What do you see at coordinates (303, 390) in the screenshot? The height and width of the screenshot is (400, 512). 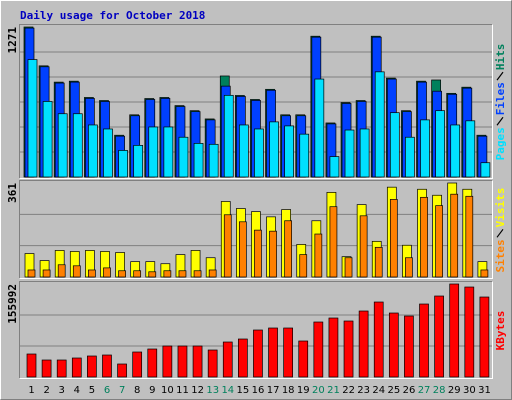 I see `x-tick-label: 19` at bounding box center [303, 390].